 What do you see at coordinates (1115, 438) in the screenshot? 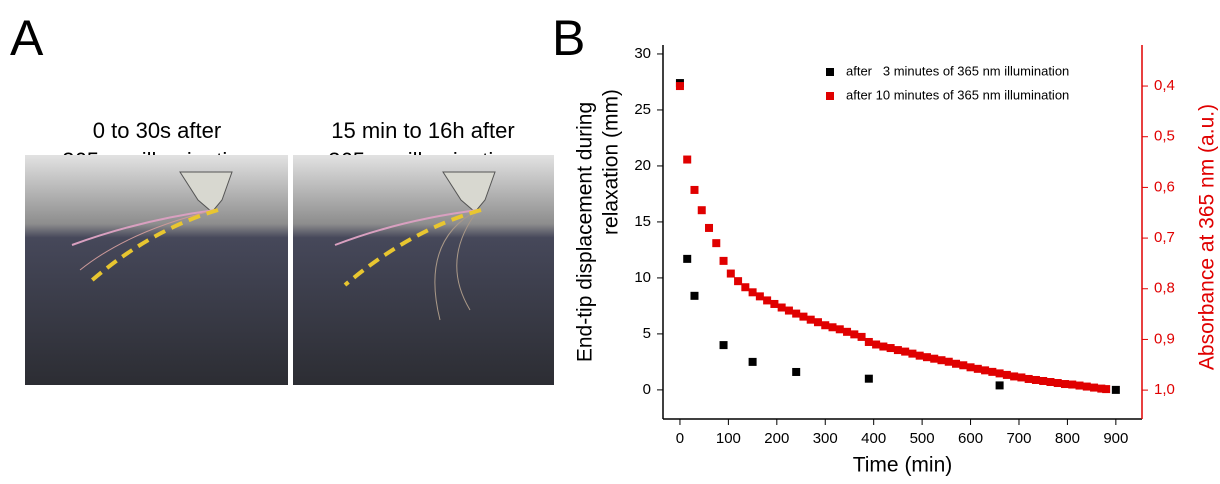
I see `x-tick-label: 900` at bounding box center [1115, 438].